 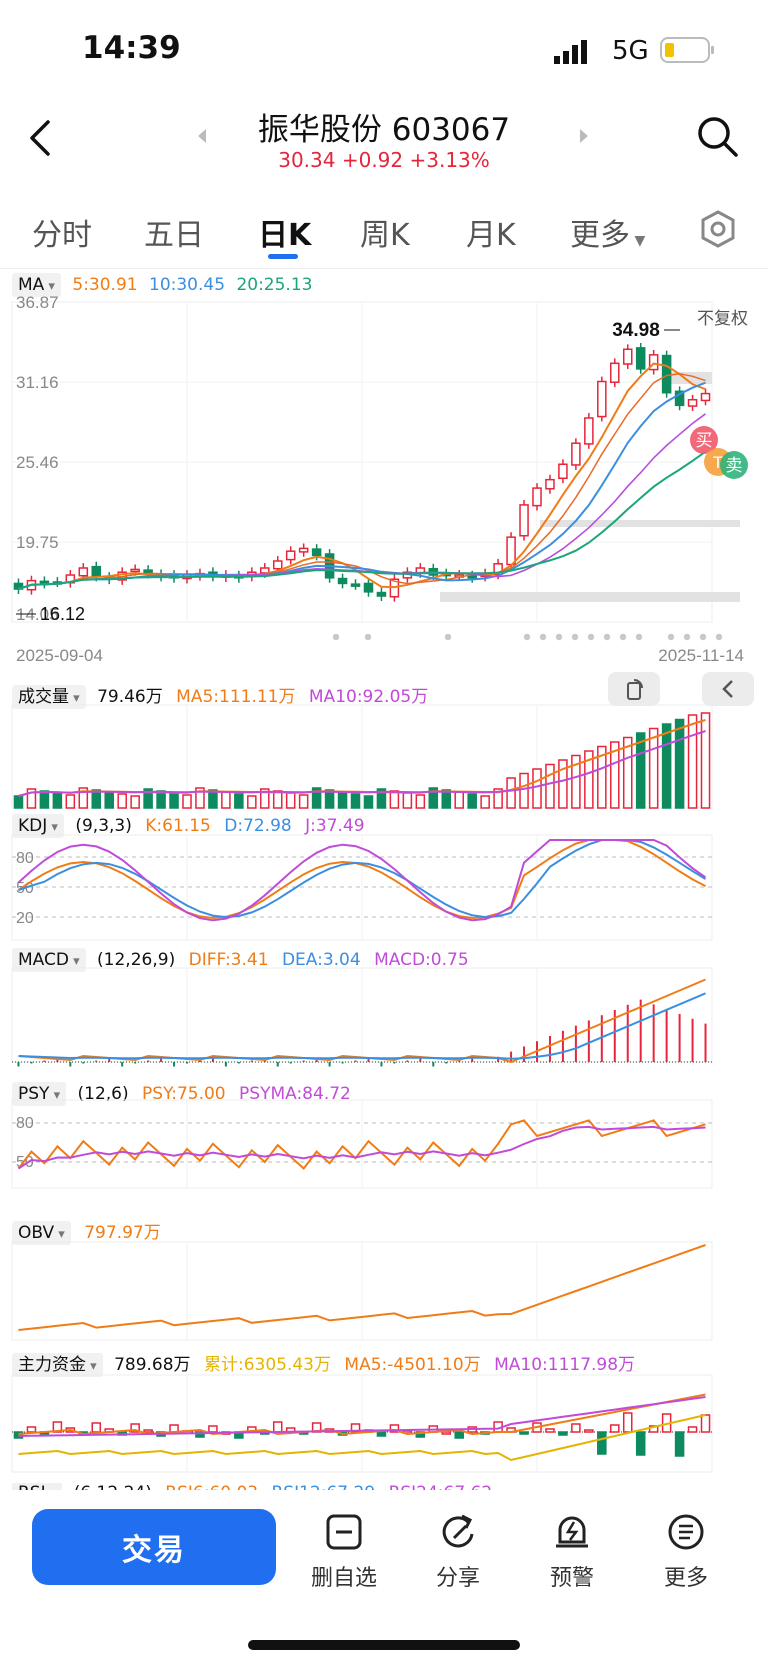 I want to click on share-icon, so click(x=458, y=1531).